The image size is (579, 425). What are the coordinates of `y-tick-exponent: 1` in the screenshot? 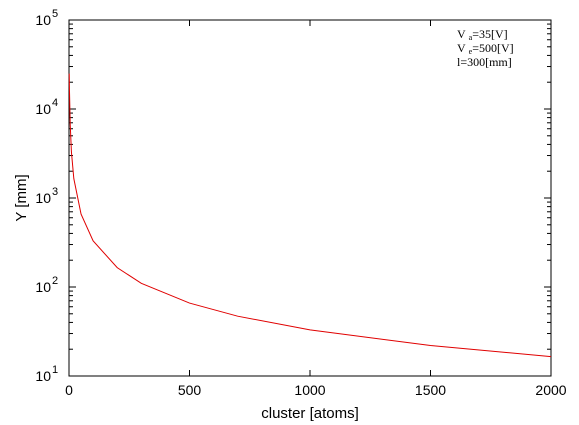 It's located at (55, 370).